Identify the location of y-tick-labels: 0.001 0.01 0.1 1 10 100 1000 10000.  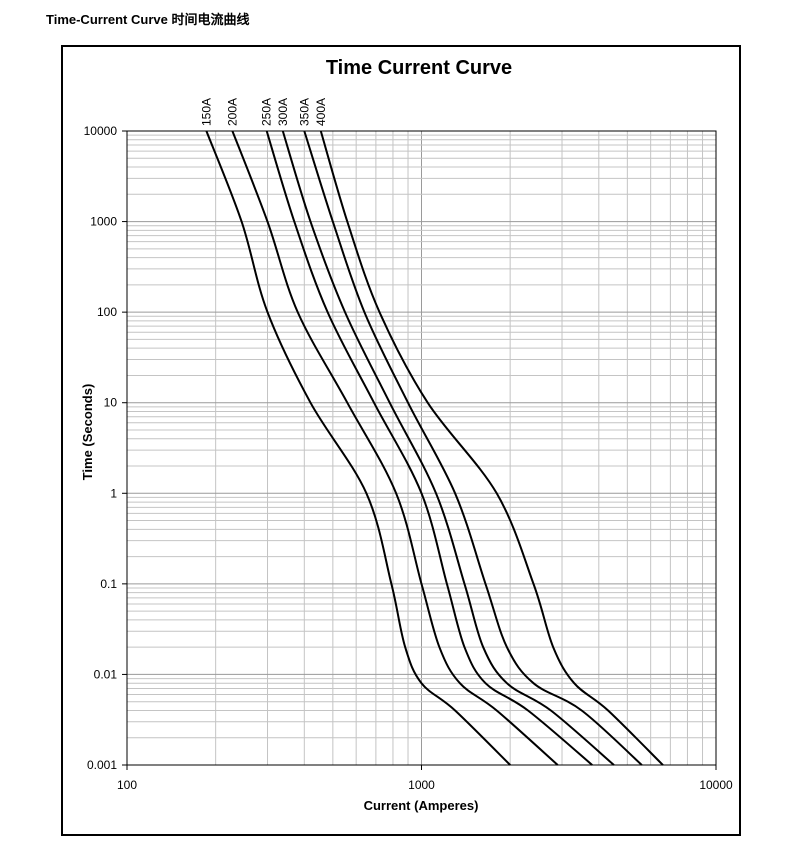
(105, 448).